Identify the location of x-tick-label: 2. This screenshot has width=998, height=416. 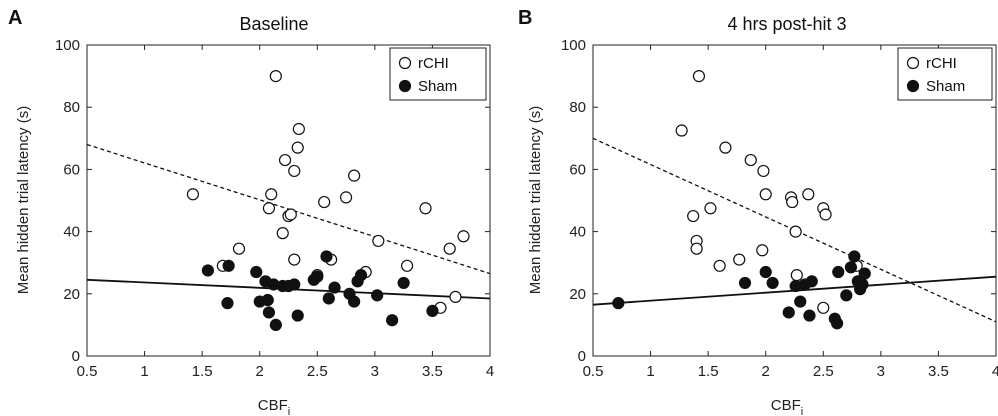
(766, 371).